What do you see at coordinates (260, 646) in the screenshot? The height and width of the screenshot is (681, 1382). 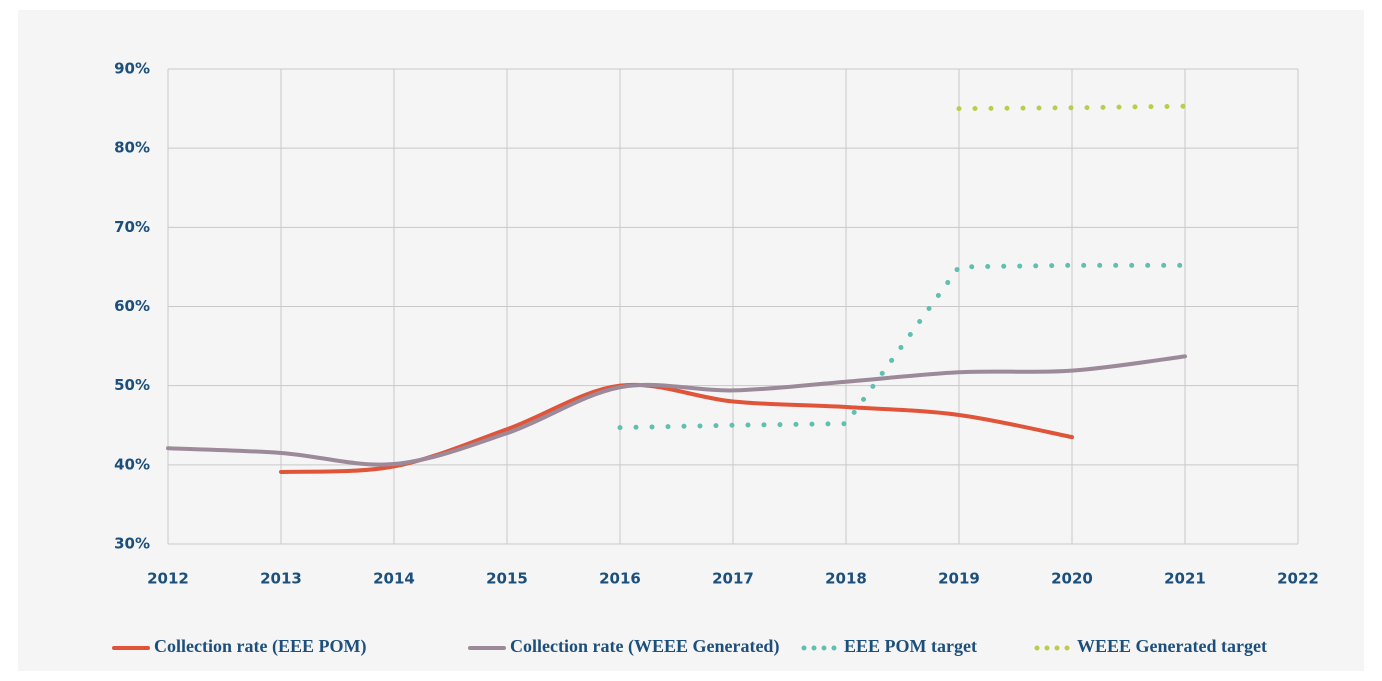 I see `legend-label: Collection rate (EEE POM)` at bounding box center [260, 646].